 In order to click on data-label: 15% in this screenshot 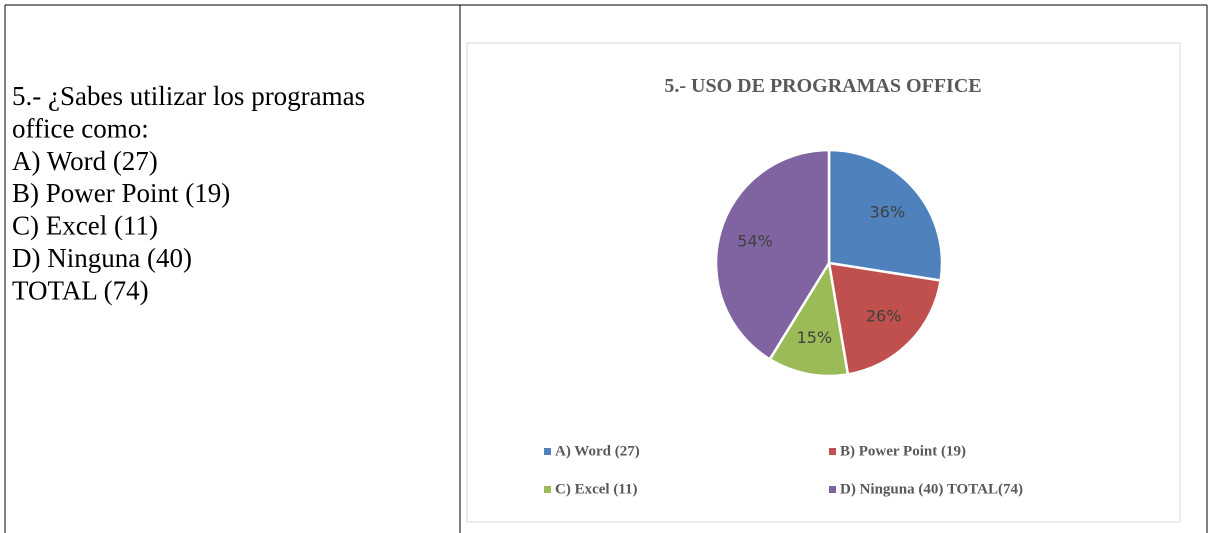, I will do `click(815, 337)`.